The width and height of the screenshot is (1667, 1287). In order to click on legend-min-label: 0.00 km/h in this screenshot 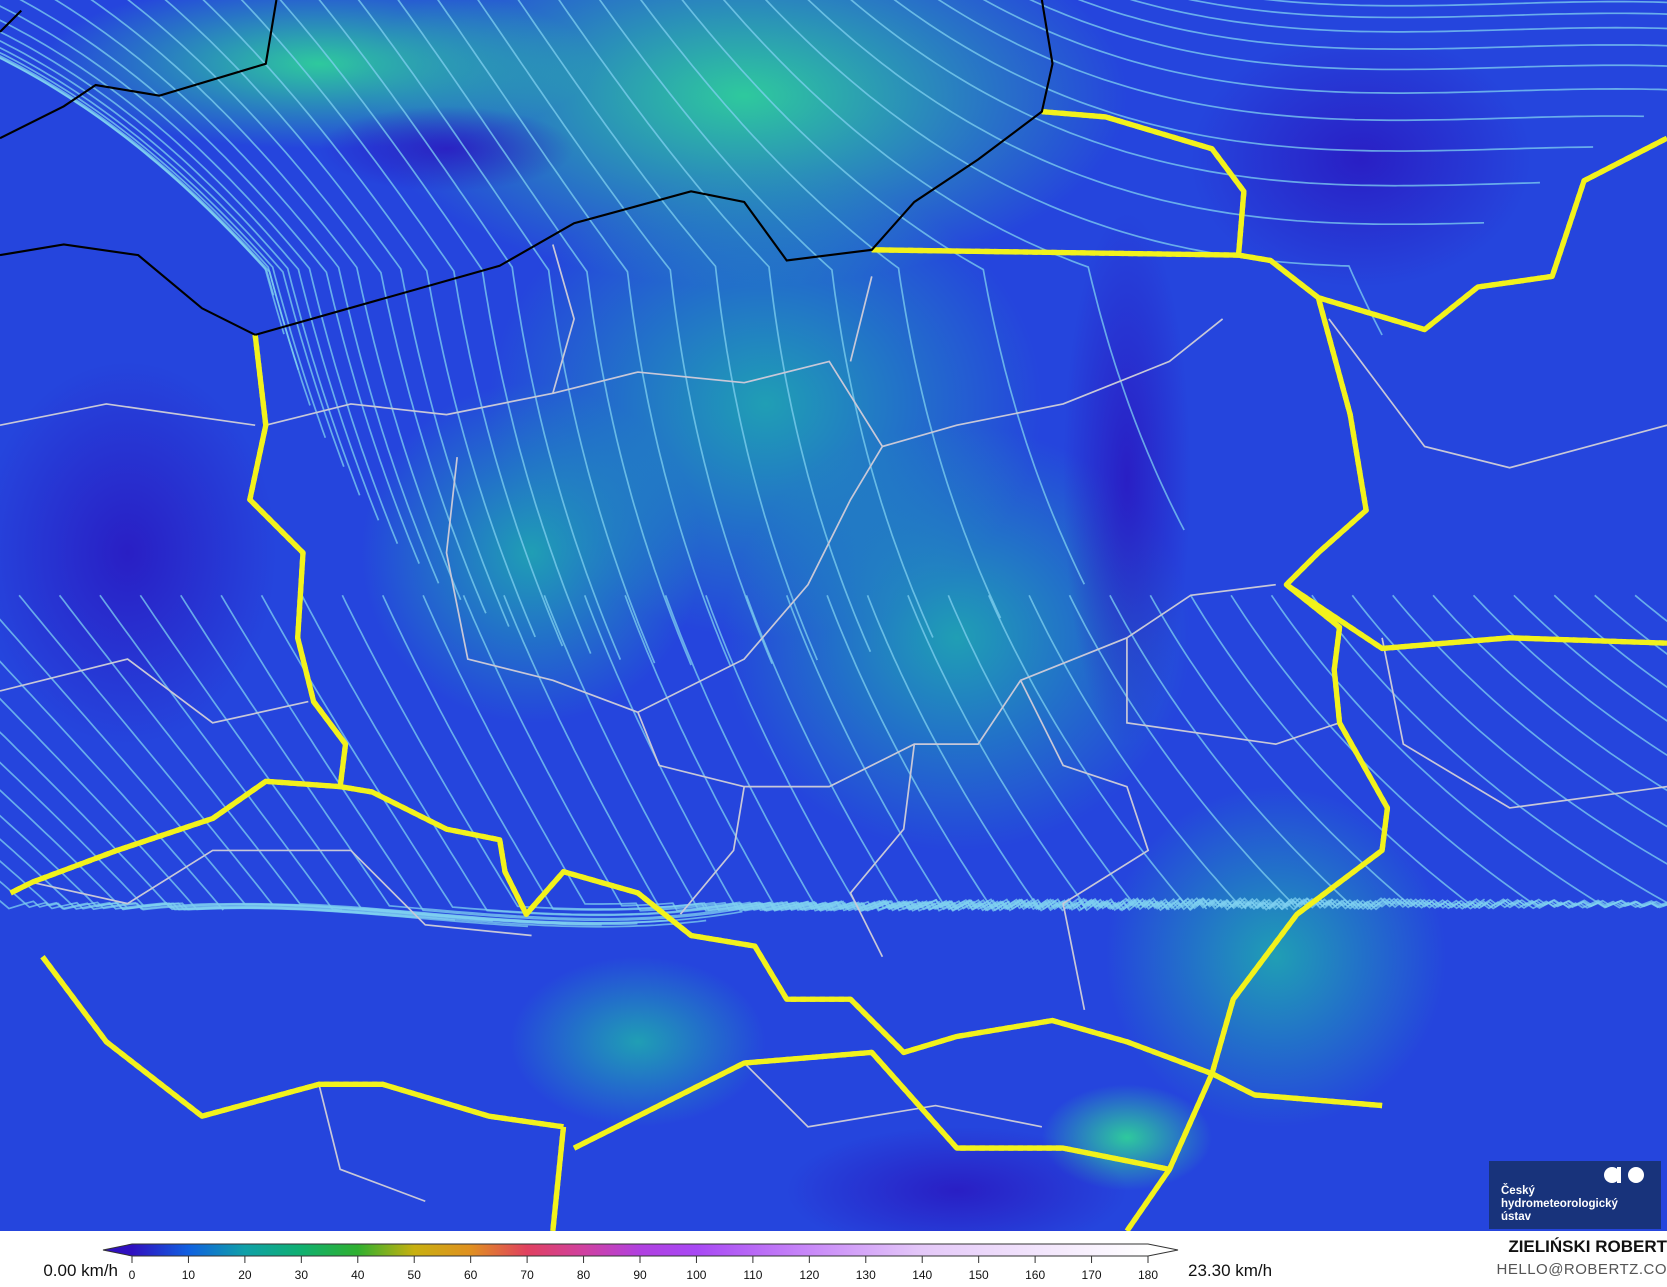, I will do `click(80, 1270)`.